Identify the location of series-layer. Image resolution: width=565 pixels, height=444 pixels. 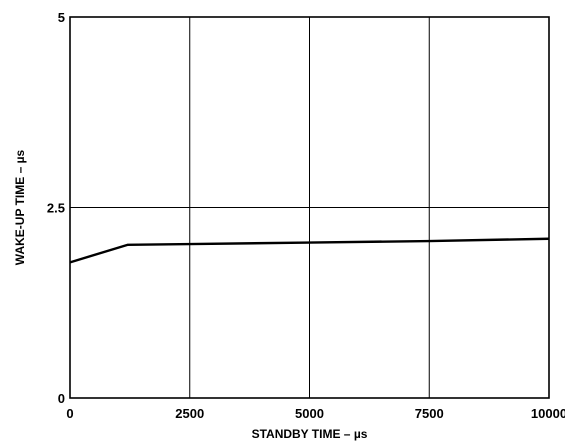
(309, 250).